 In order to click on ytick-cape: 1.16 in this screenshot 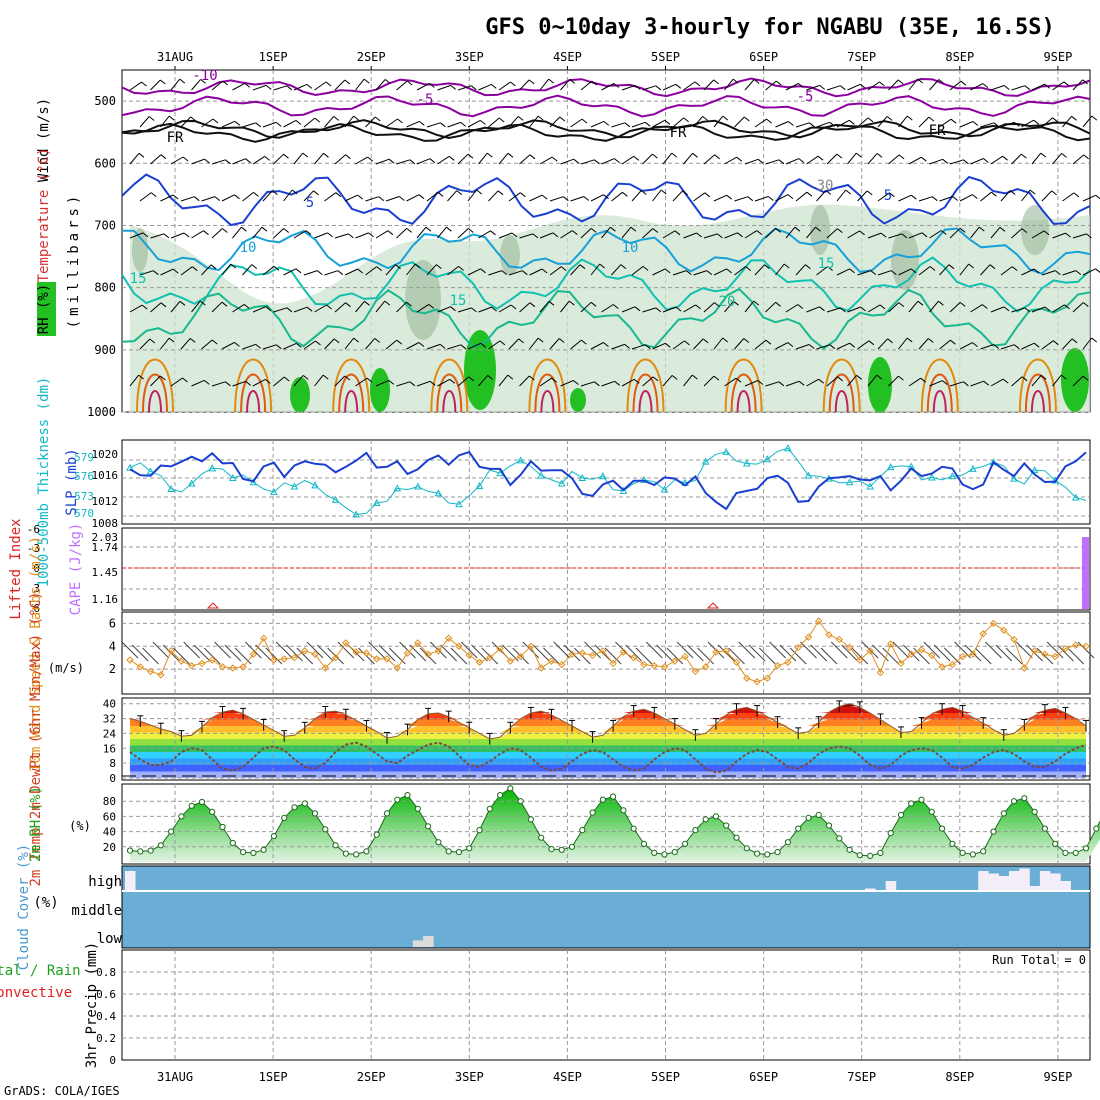, I will do `click(105, 599)`.